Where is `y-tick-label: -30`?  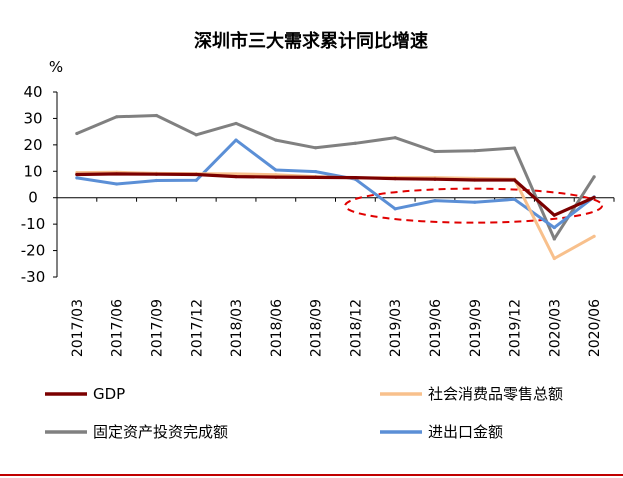
y-tick-label: -30 is located at coordinates (33, 277).